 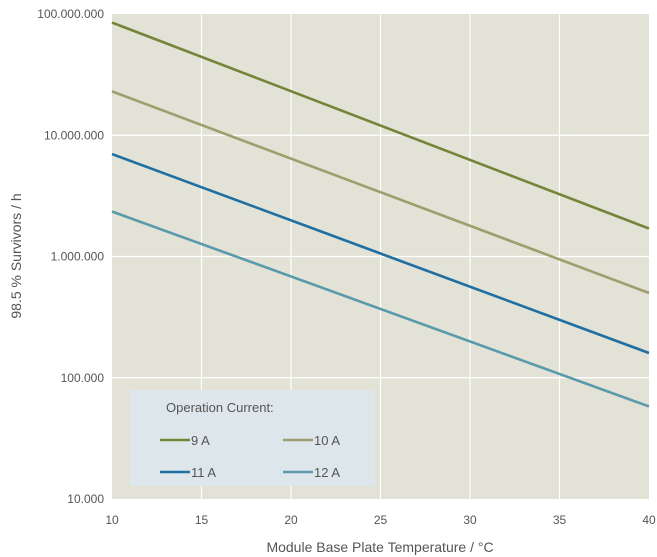 I want to click on legend: Operation Current: 9 A 10 A 11 A 12 A, so click(x=252, y=438).